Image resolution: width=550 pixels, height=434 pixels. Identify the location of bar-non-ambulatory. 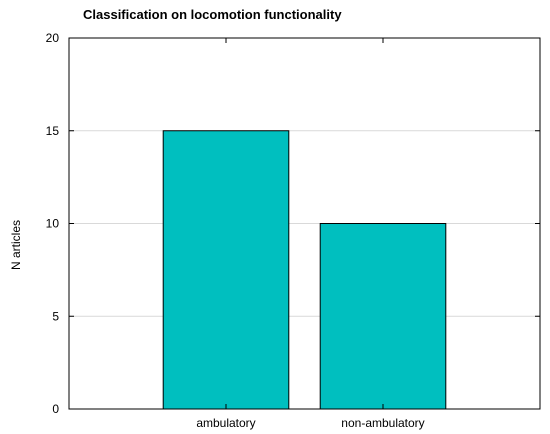
(383, 316).